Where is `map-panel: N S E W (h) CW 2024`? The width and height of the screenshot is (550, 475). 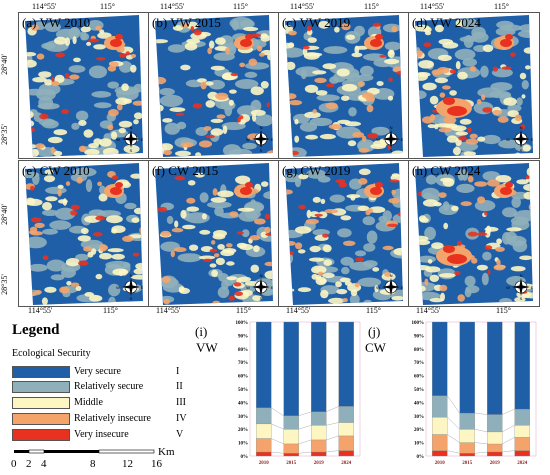 map-panel: N S E W (h) CW 2024 is located at coordinates (474, 233).